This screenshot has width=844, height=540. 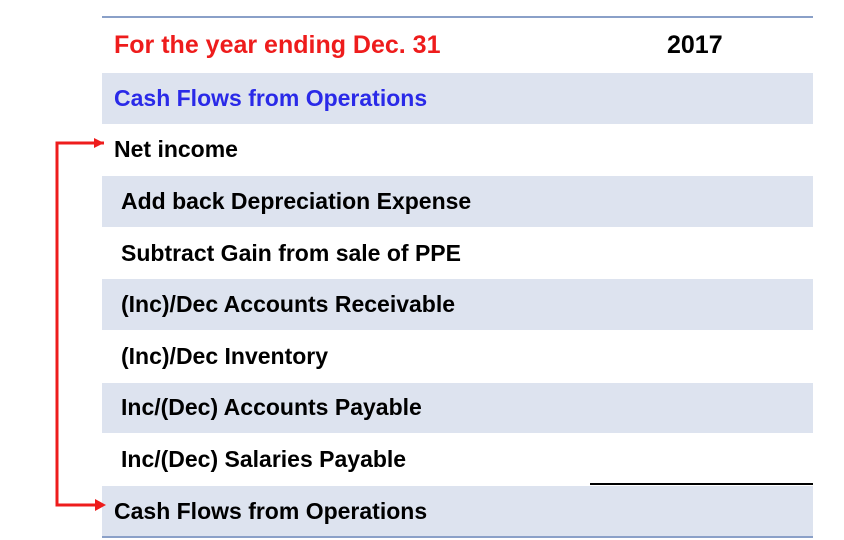 I want to click on total-label: Cash Flows from Operations, so click(x=271, y=510).